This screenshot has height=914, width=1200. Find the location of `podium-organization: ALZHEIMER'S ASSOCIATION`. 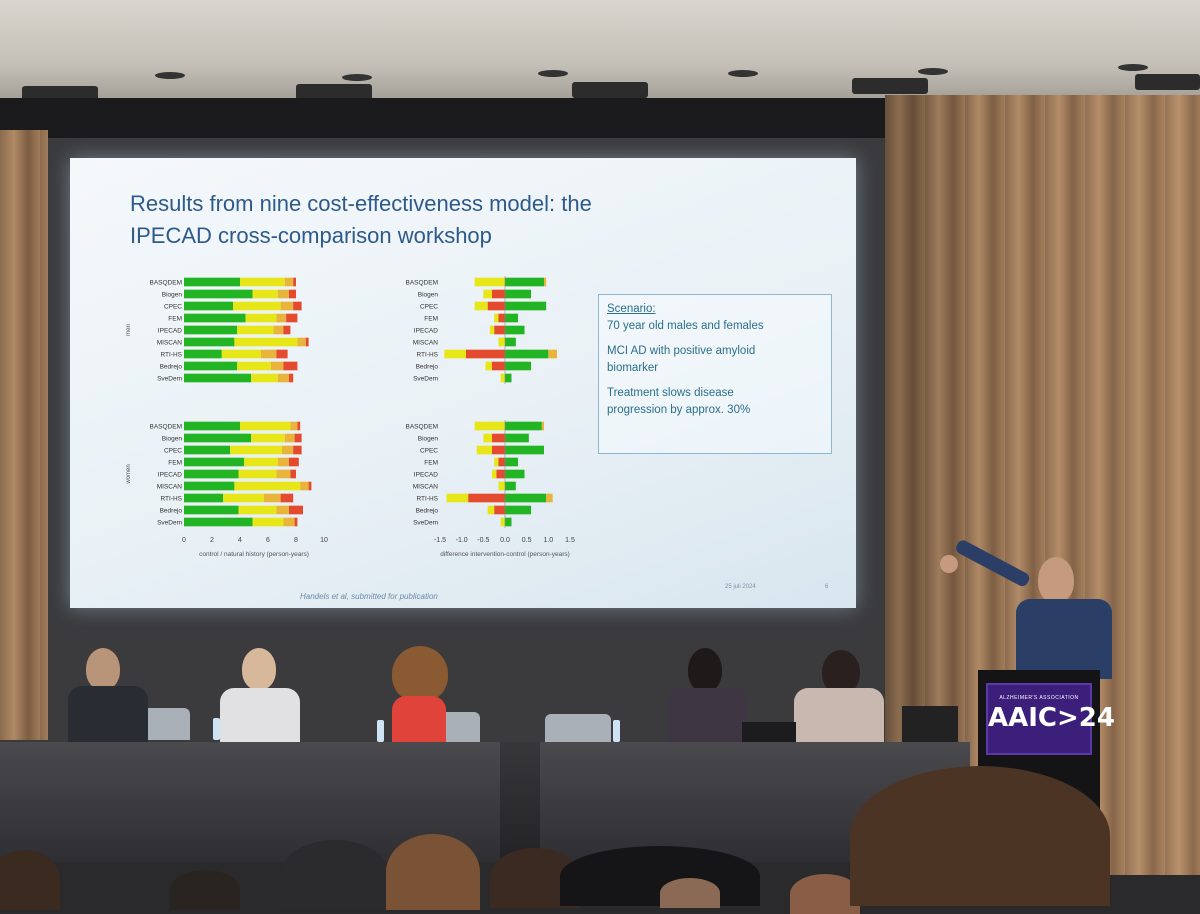

podium-organization: ALZHEIMER'S ASSOCIATION is located at coordinates (1039, 698).